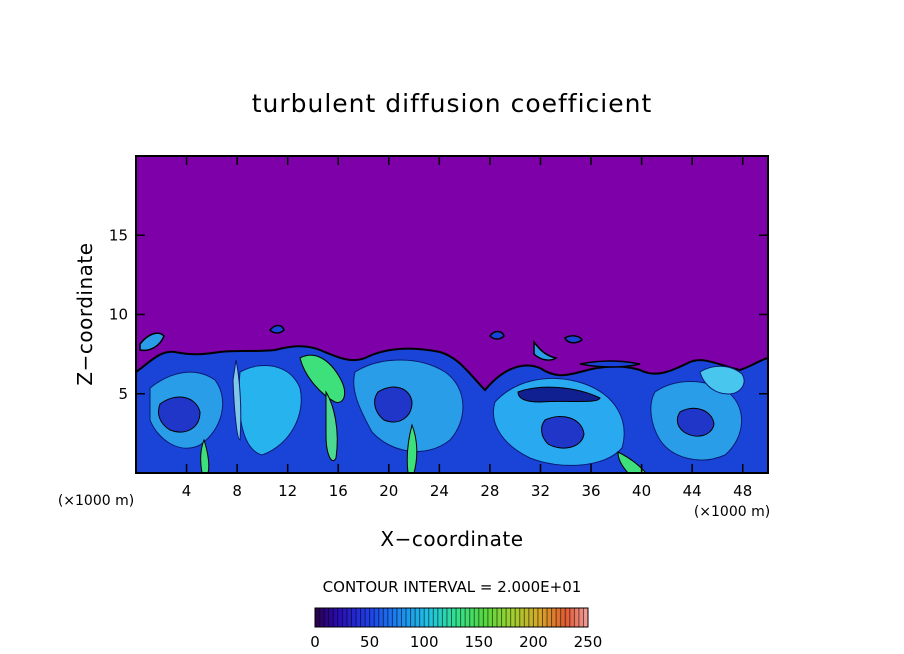 The height and width of the screenshot is (654, 904). What do you see at coordinates (96, 501) in the screenshot?
I see `y-axis-unit: (×1000 m)` at bounding box center [96, 501].